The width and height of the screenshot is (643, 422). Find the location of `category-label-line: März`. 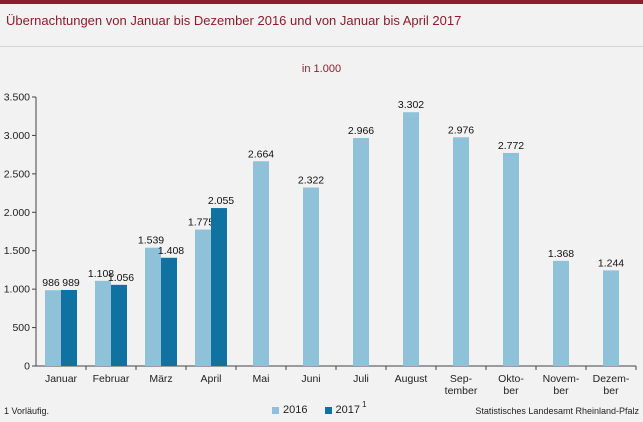

category-label-line: März is located at coordinates (160, 379).